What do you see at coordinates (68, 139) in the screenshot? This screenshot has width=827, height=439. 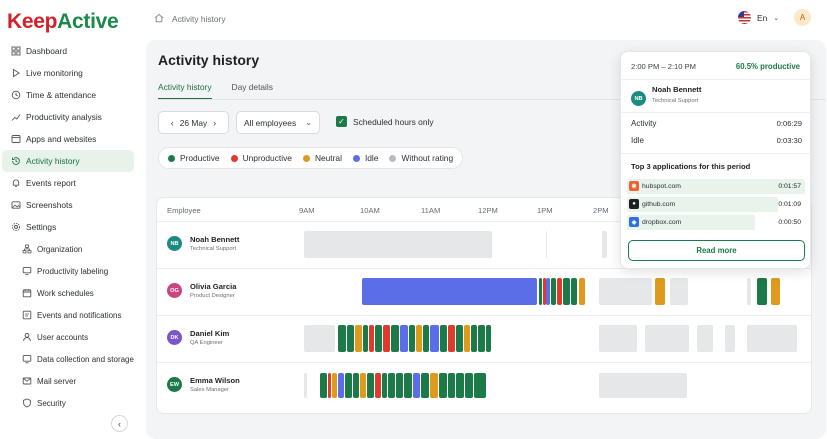 I see `sidebar-item-apps-and-websites: Apps and websites` at bounding box center [68, 139].